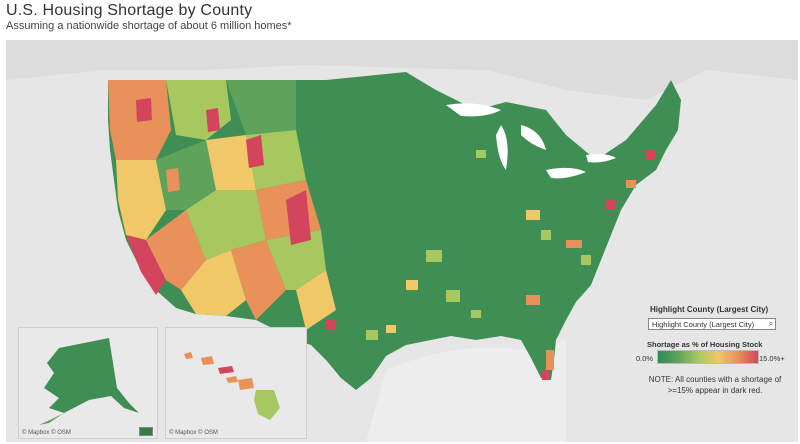 The height and width of the screenshot is (444, 800). Describe the element at coordinates (712, 324) in the screenshot. I see `highlight-county-input: Highlight County (Largest City)` at that location.